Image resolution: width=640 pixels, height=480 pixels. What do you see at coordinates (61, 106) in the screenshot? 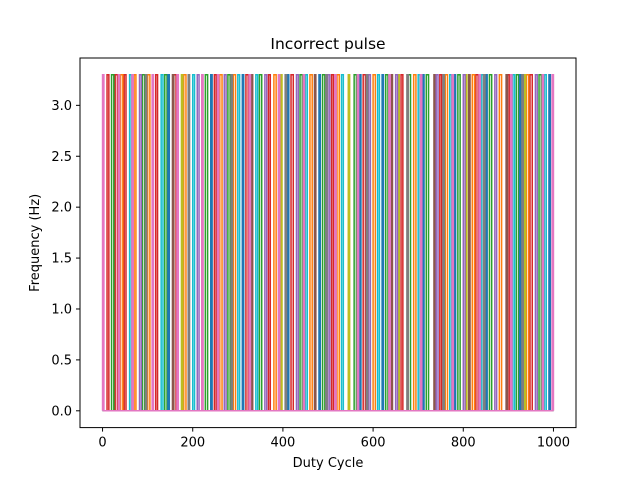
I see `y-tick-label: 3.0` at bounding box center [61, 106].